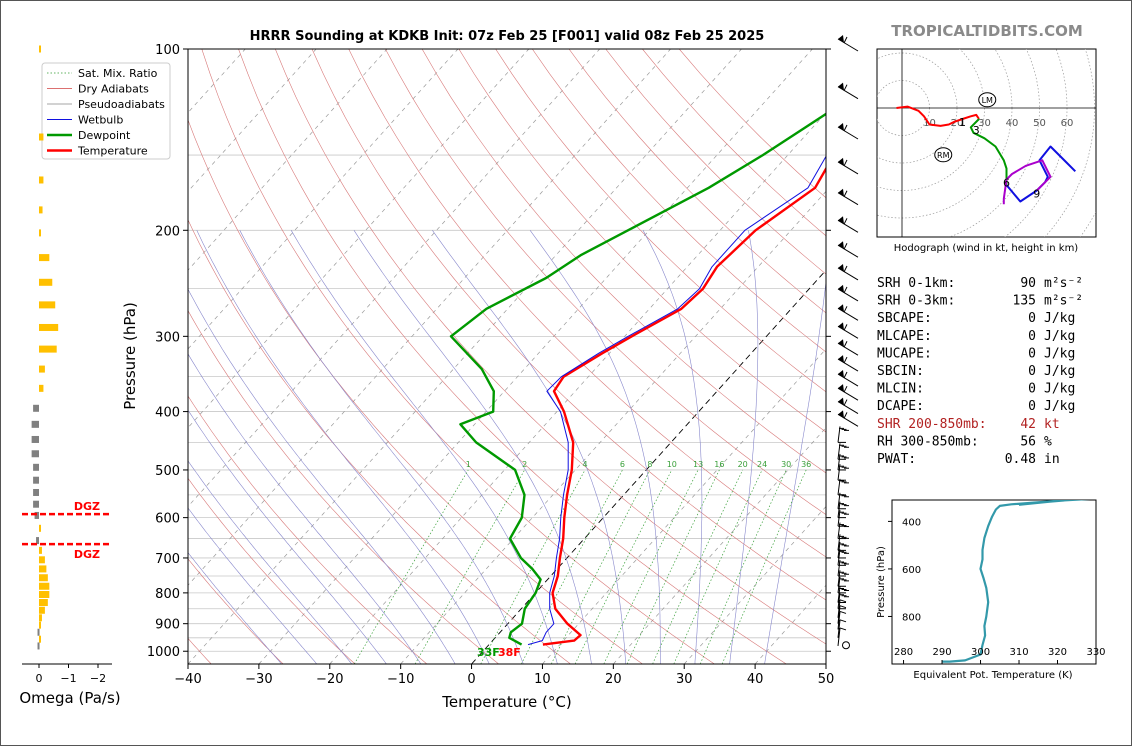 The height and width of the screenshot is (748, 1134). I want to click on theta-e-inner, so click(1016, 581).